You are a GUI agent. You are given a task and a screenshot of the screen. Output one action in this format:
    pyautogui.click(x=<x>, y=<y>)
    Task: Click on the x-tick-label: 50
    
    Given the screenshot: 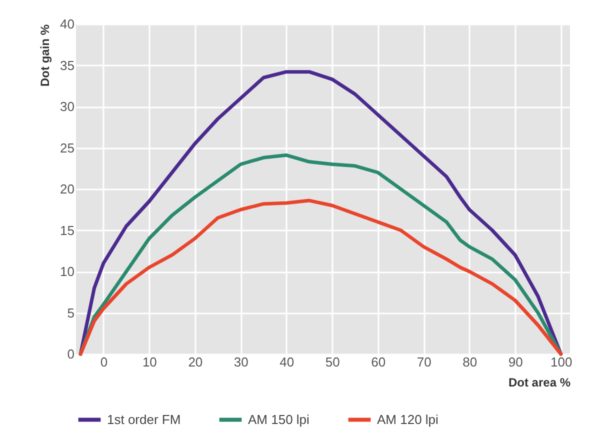 What is the action you would take?
    pyautogui.click(x=332, y=362)
    